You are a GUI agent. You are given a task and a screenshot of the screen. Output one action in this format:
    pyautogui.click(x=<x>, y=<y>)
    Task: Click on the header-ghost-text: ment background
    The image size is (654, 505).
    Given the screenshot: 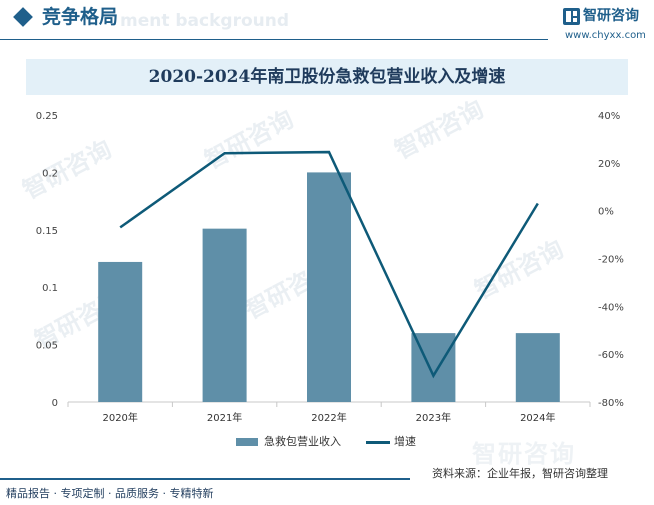 What is the action you would take?
    pyautogui.click(x=205, y=21)
    